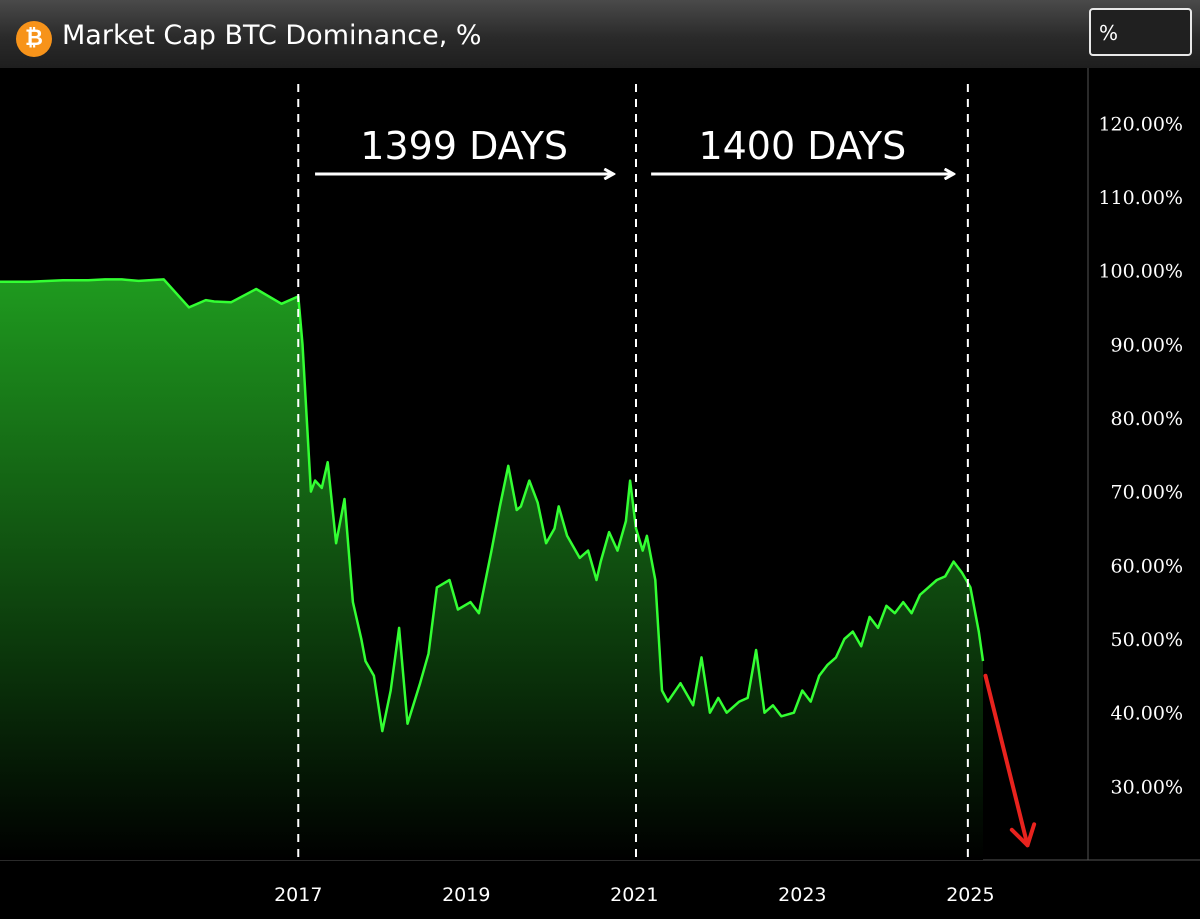 This screenshot has width=1200, height=919. Describe the element at coordinates (1147, 345) in the screenshot. I see `y-tick-label: 90.00%` at that location.